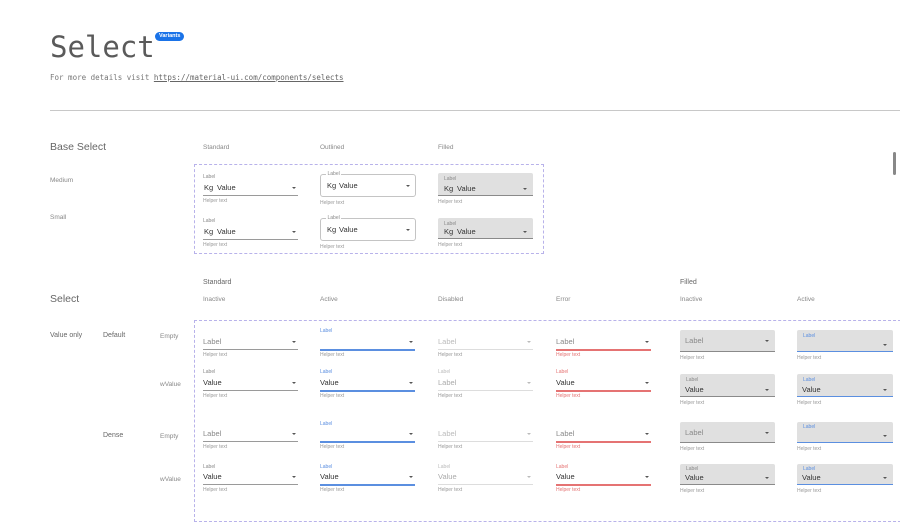 This screenshot has width=900, height=522. I want to click on column-header-filled: Filled, so click(446, 147).